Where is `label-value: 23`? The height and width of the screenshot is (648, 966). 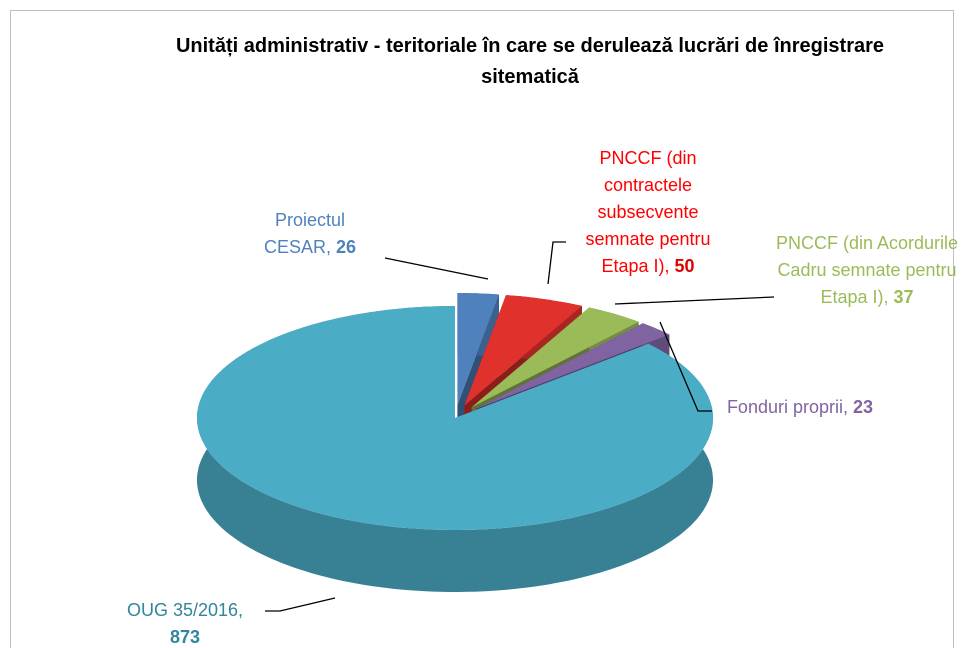 label-value: 23 is located at coordinates (863, 407).